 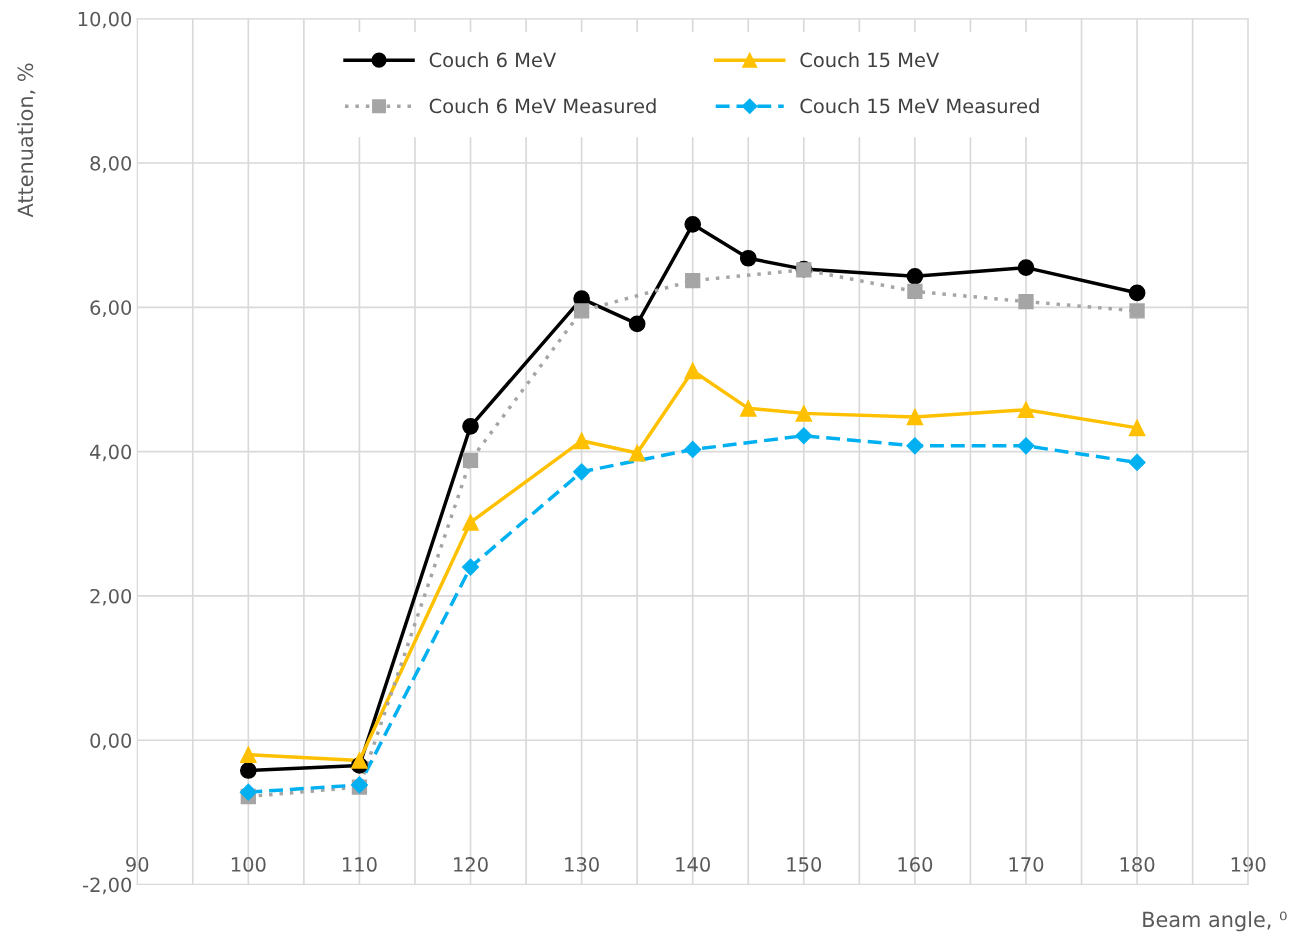 What do you see at coordinates (804, 864) in the screenshot?
I see `x-tick-label: 150` at bounding box center [804, 864].